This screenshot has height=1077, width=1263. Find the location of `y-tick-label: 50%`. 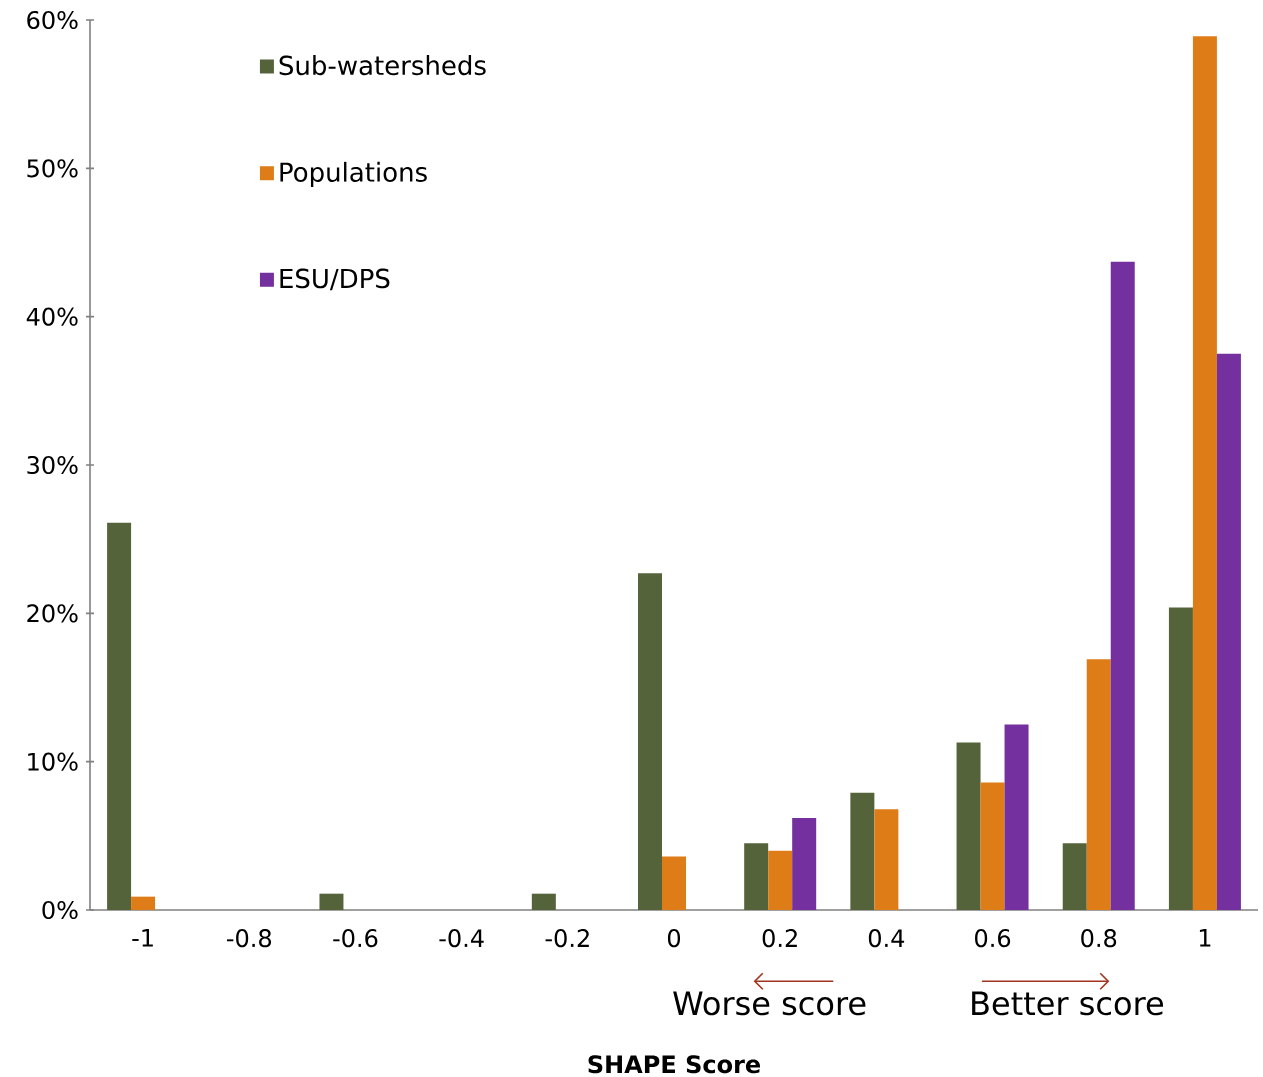

y-tick-label: 50% is located at coordinates (52, 168).